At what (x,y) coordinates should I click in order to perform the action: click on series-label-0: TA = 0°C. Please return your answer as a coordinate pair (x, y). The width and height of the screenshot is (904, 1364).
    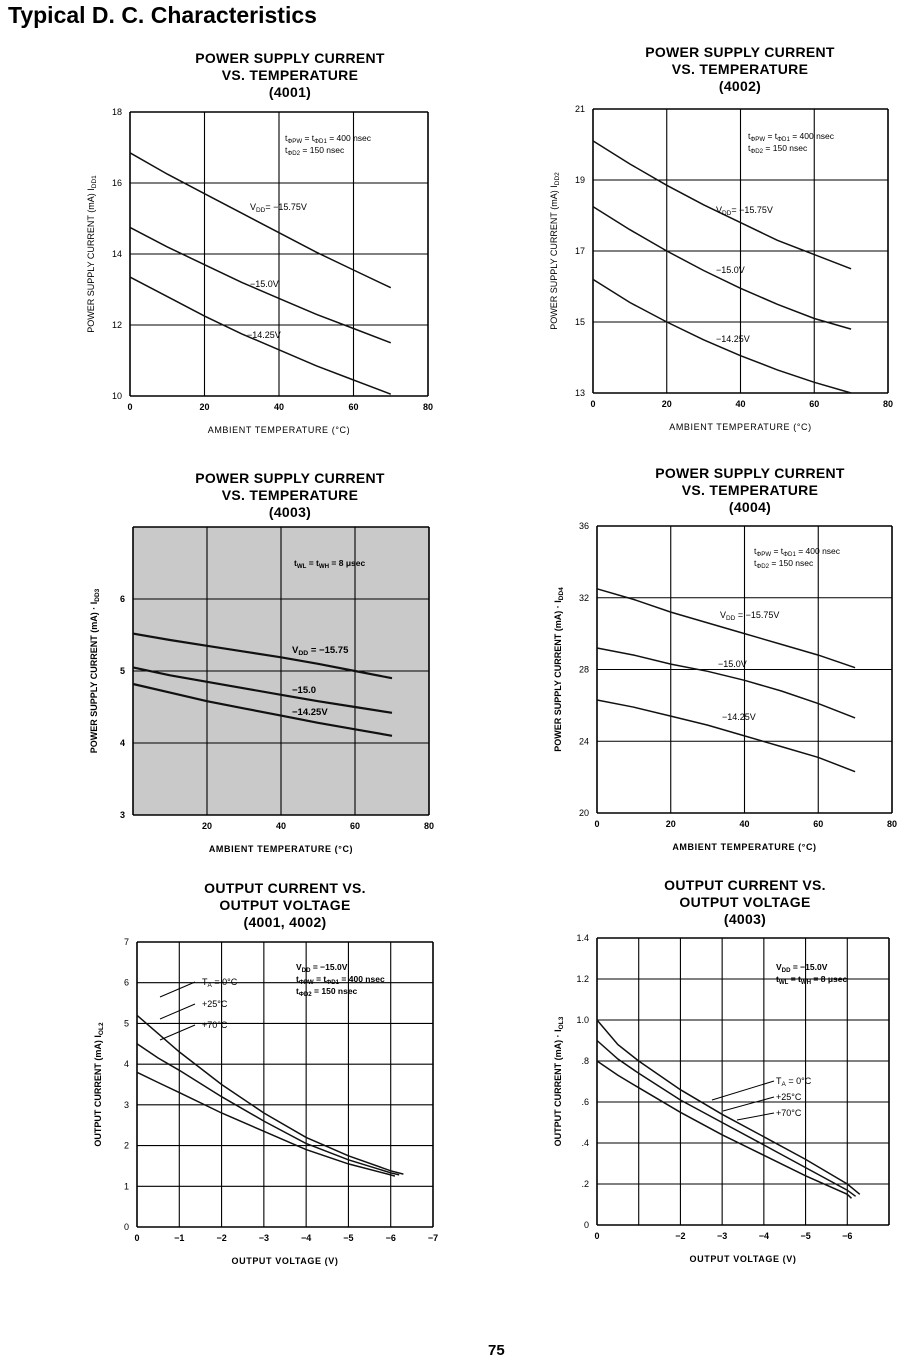
    Looking at the image, I should click on (220, 983).